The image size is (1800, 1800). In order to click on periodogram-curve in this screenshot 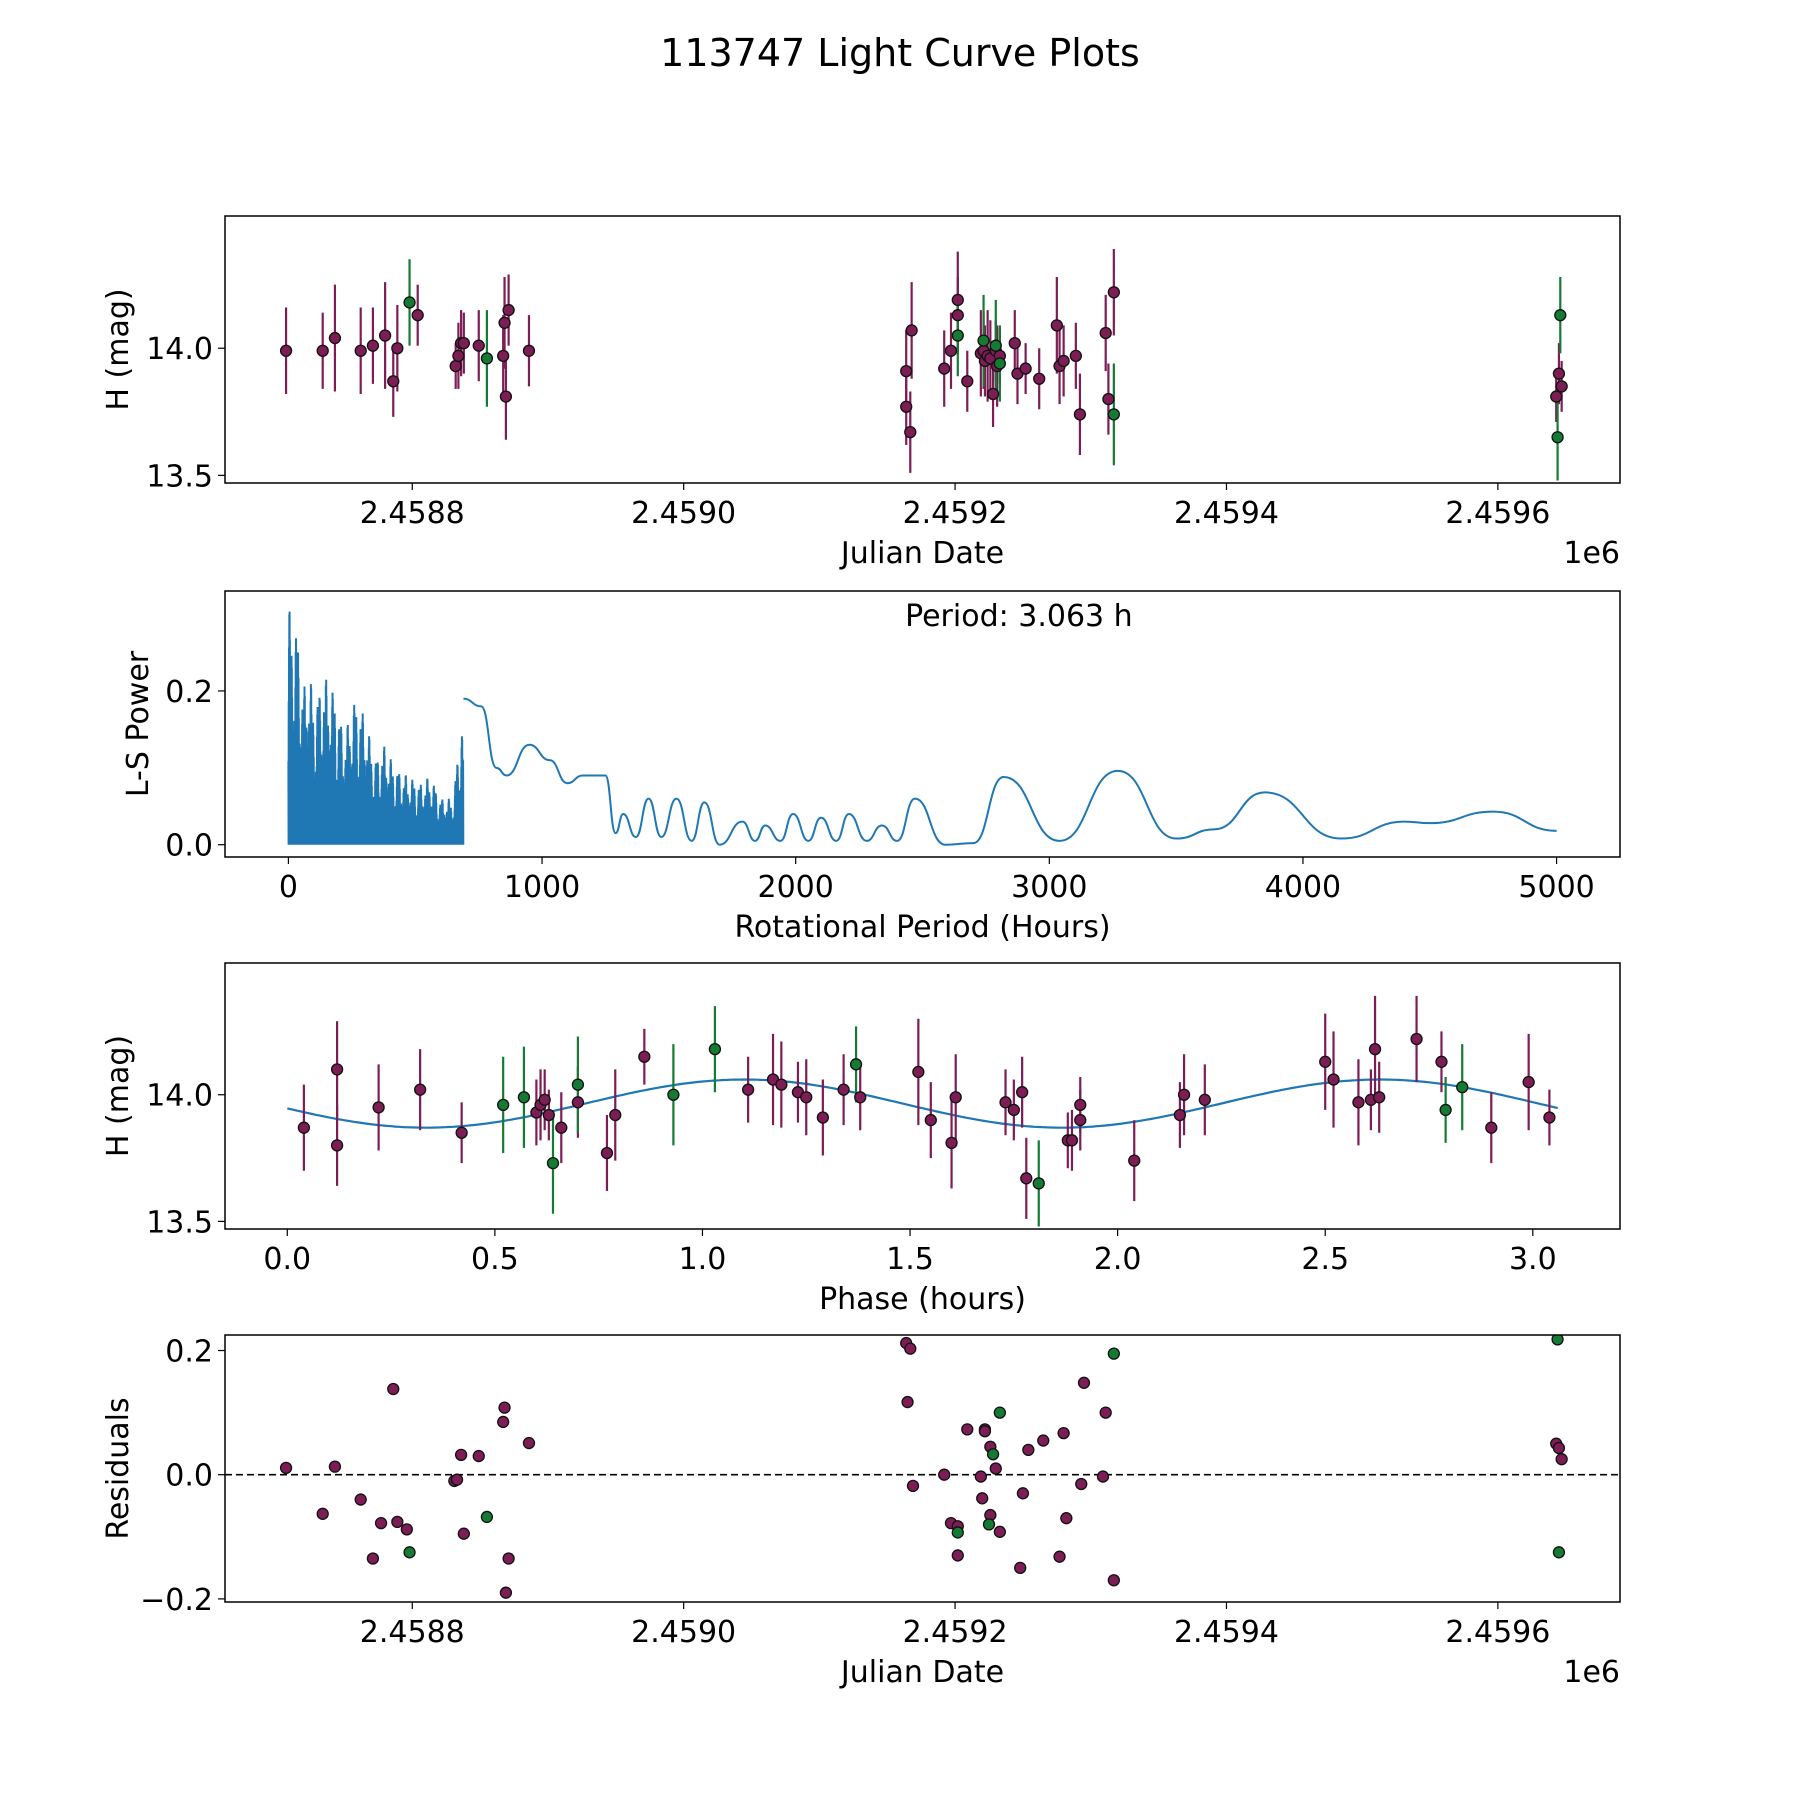, I will do `click(1010, 771)`.